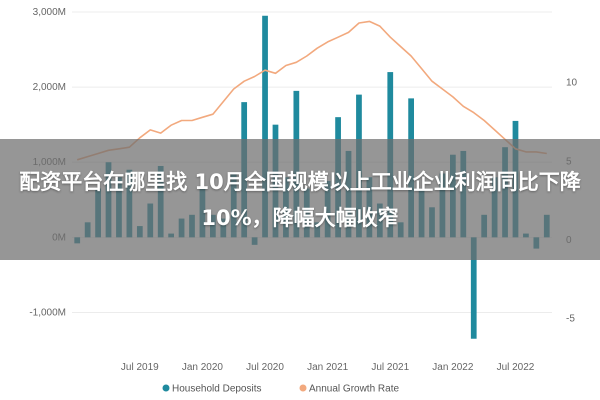  I want to click on legend: Household Deposits Annual Growth Rate, so click(280, 389).